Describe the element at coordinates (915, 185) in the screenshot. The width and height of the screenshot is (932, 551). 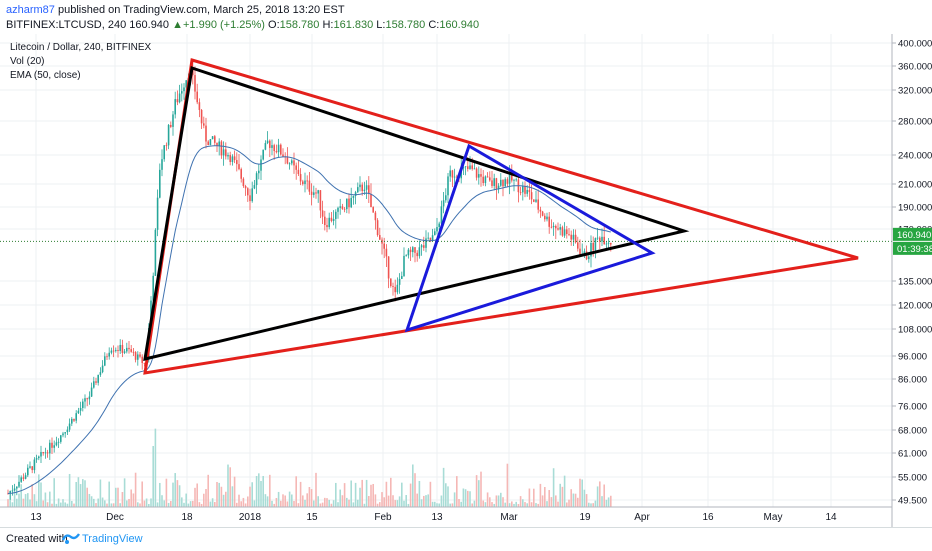
I see `y-tick-label: 210.000` at that location.